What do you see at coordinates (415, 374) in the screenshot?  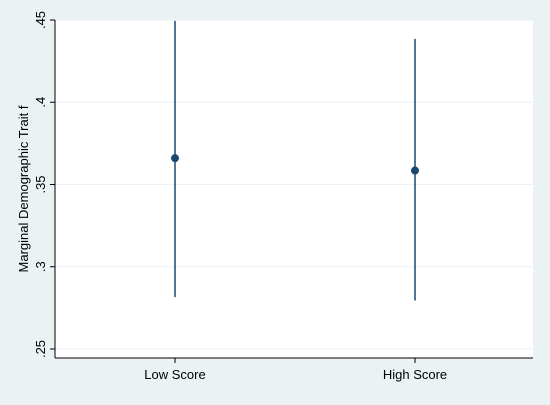 I see `x-tick-label: High Score` at bounding box center [415, 374].